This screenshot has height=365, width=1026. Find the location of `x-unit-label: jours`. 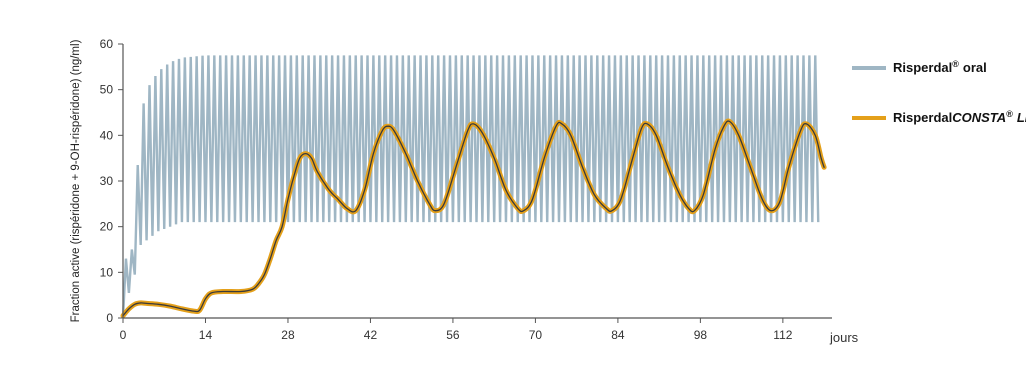

x-unit-label: jours is located at coordinates (844, 337).